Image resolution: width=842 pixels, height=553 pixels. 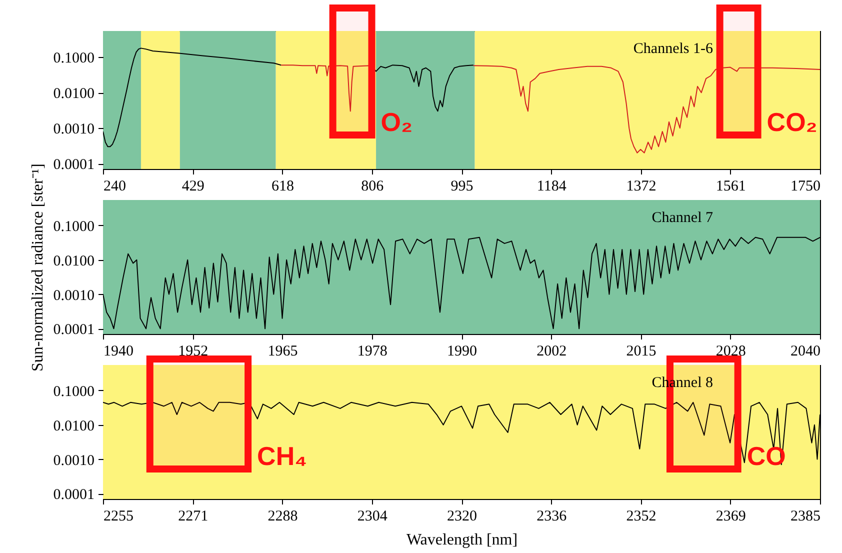 What do you see at coordinates (683, 218) in the screenshot?
I see `text: Channel 7` at bounding box center [683, 218].